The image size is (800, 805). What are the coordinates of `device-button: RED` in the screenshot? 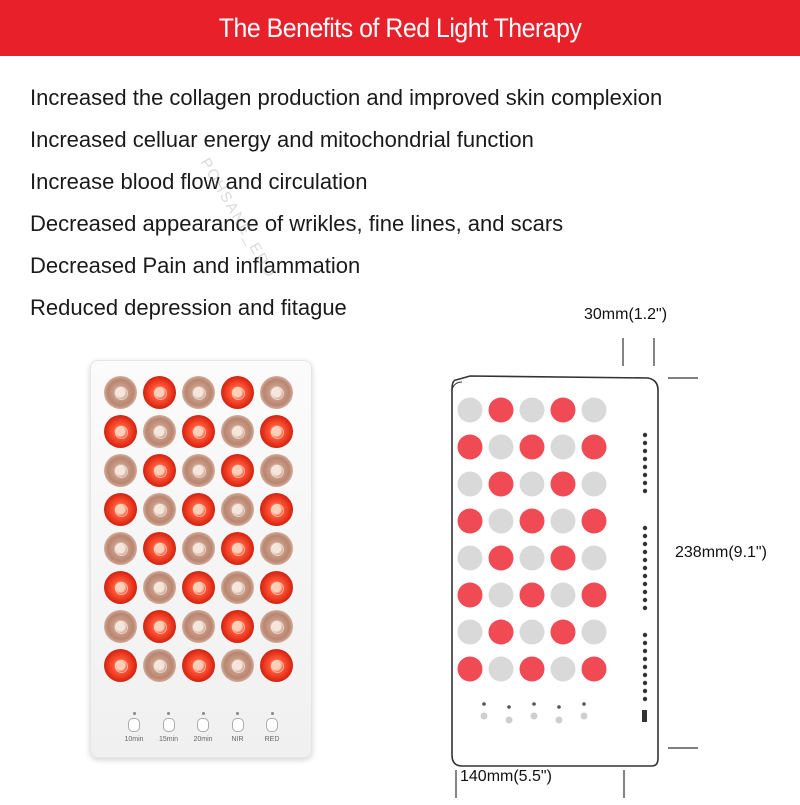 It's located at (272, 727).